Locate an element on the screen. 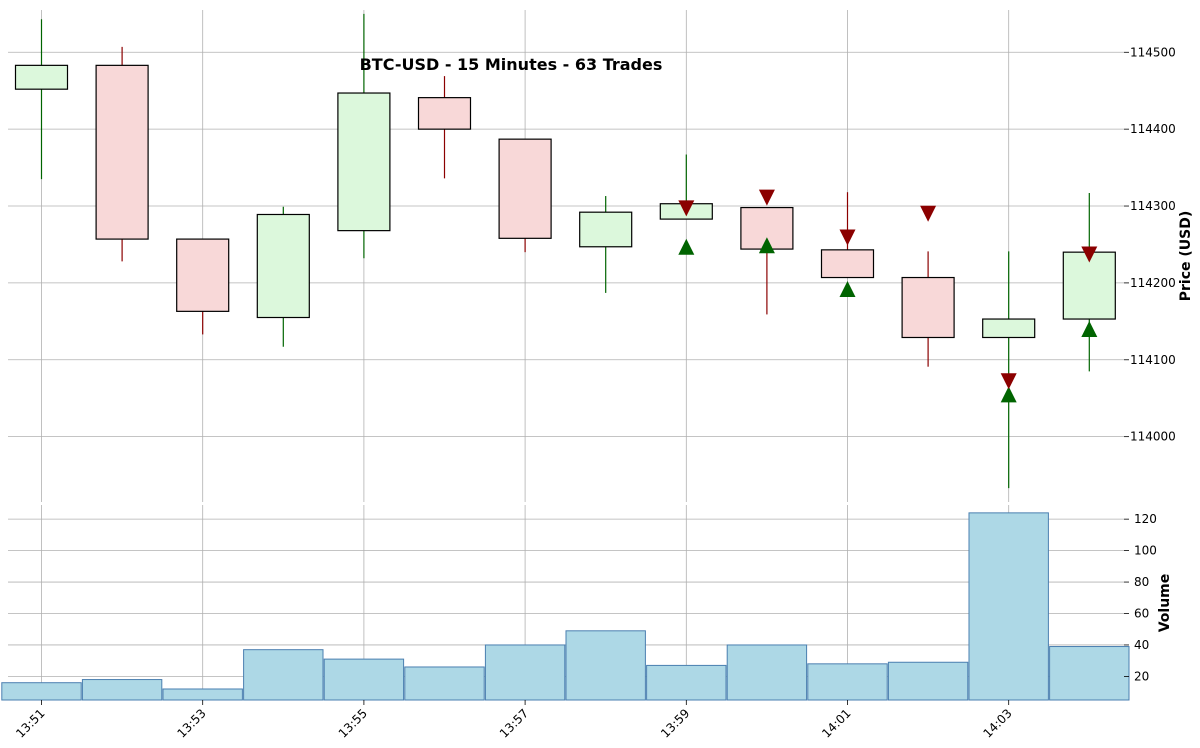 This screenshot has width=1200, height=748. volume-axis-title: Volume is located at coordinates (1165, 603).